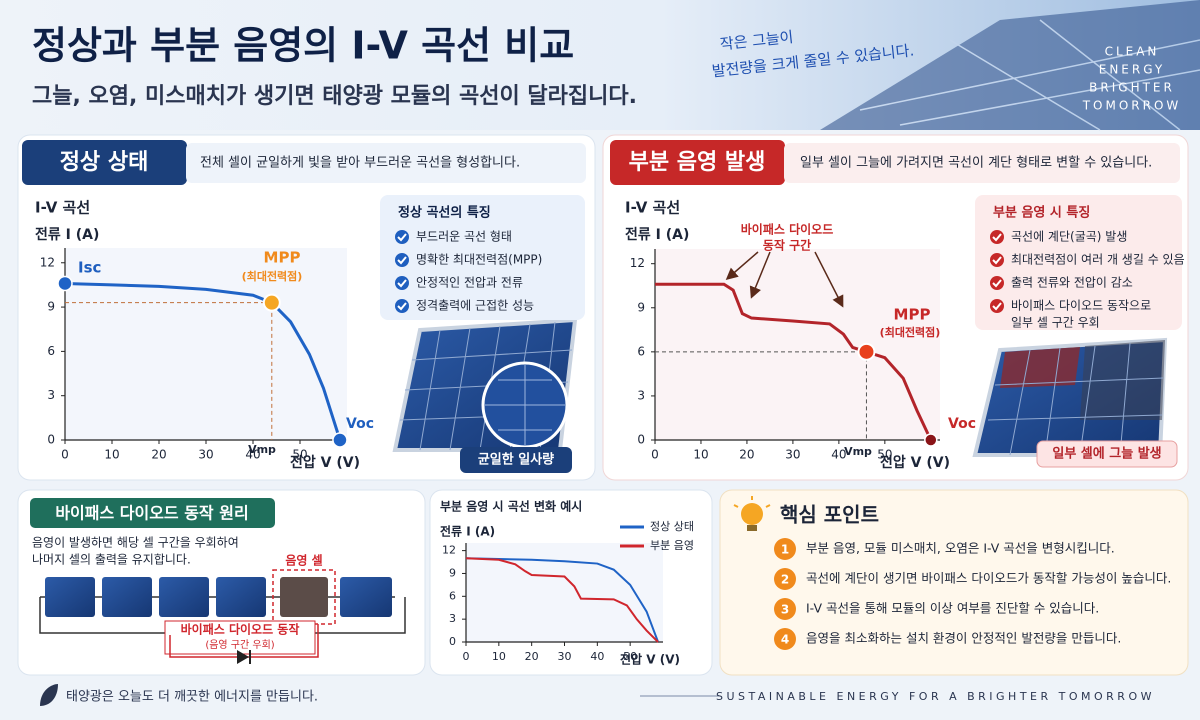 The image size is (1200, 720). I want to click on bypass-description: 나머지 셀의 출력을 유지합니다., so click(111, 560).